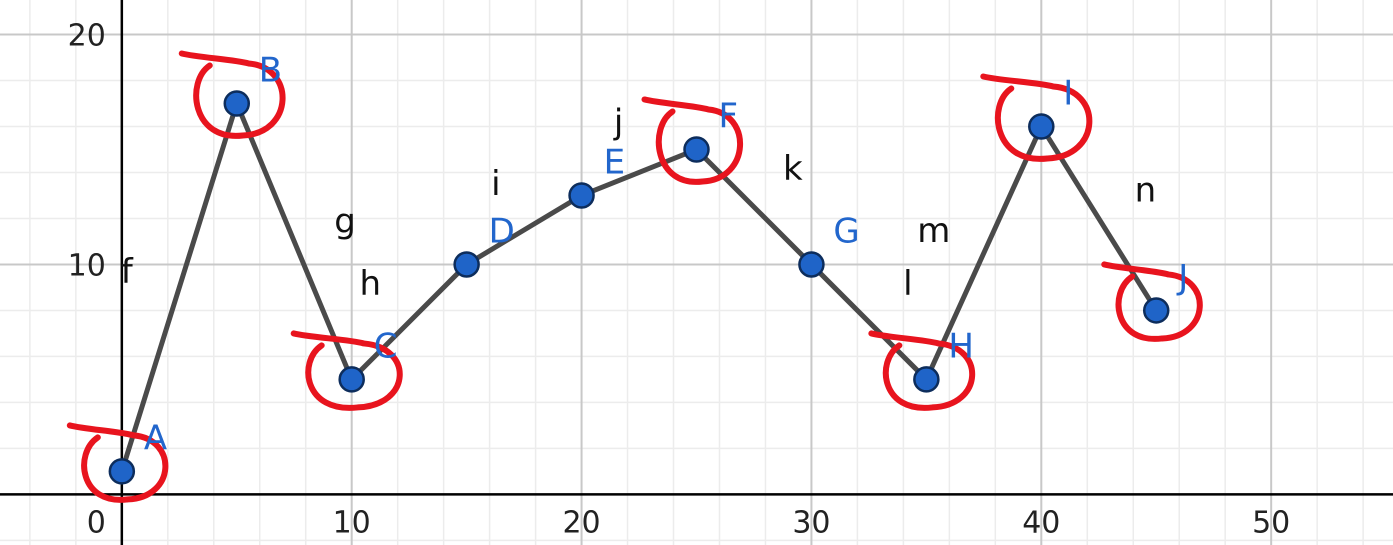 This screenshot has width=1393, height=545. Describe the element at coordinates (961, 346) in the screenshot. I see `point-label-H: H` at that location.